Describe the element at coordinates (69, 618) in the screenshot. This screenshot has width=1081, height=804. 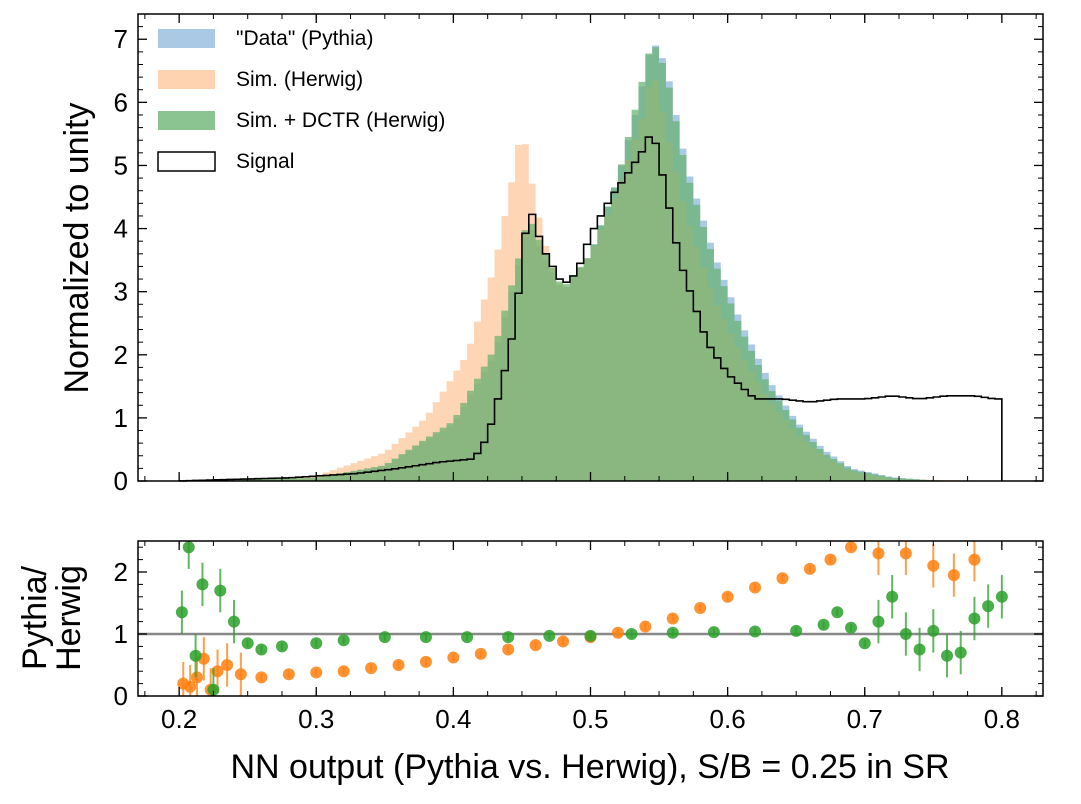
I see `ratio-y-axis-title-line: Herwig` at that location.